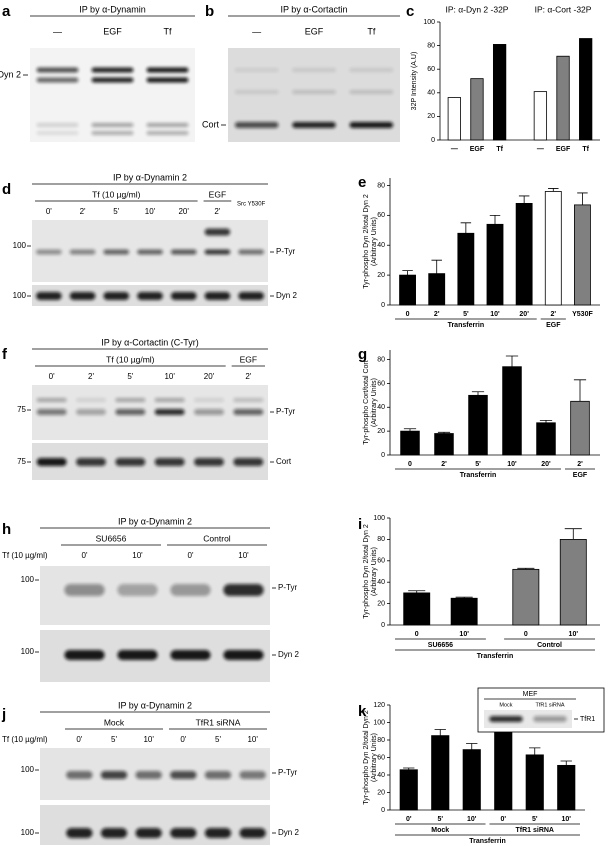 Image resolution: width=608 pixels, height=846 pixels. I want to click on inset-lane-label: TfR1 siRNA, so click(549, 705).